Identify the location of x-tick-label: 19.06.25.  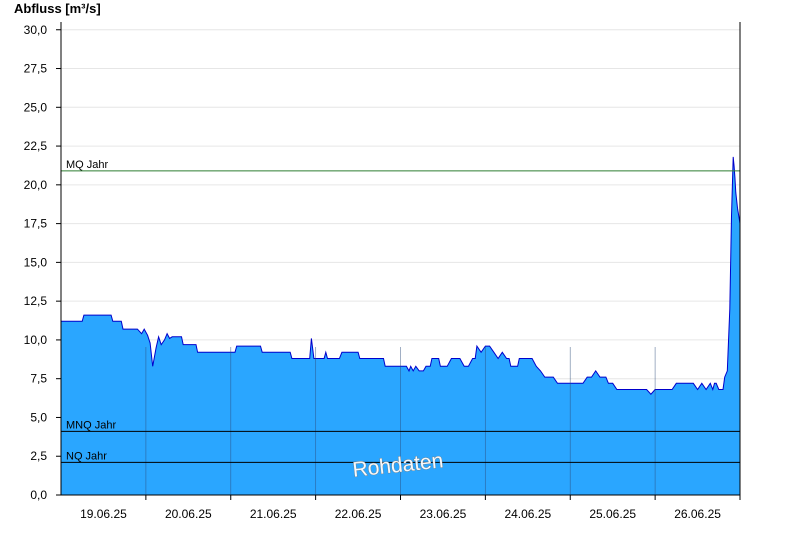
(103, 514).